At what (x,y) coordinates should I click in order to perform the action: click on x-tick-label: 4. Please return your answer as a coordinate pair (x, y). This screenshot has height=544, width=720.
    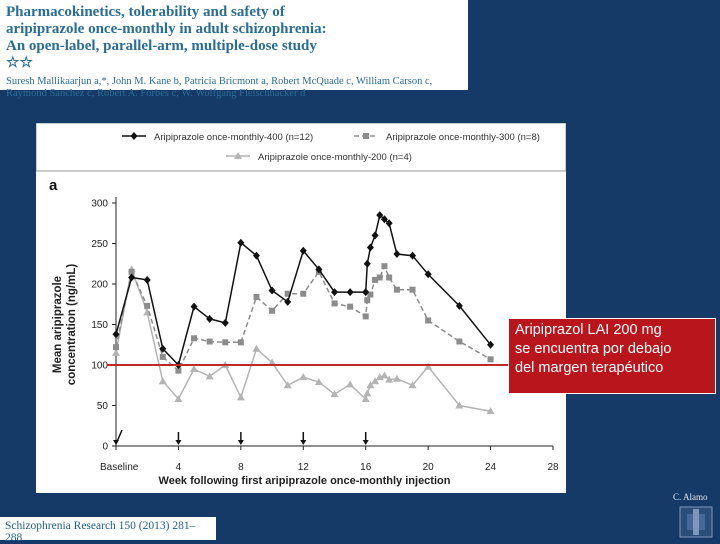
    Looking at the image, I should click on (179, 467).